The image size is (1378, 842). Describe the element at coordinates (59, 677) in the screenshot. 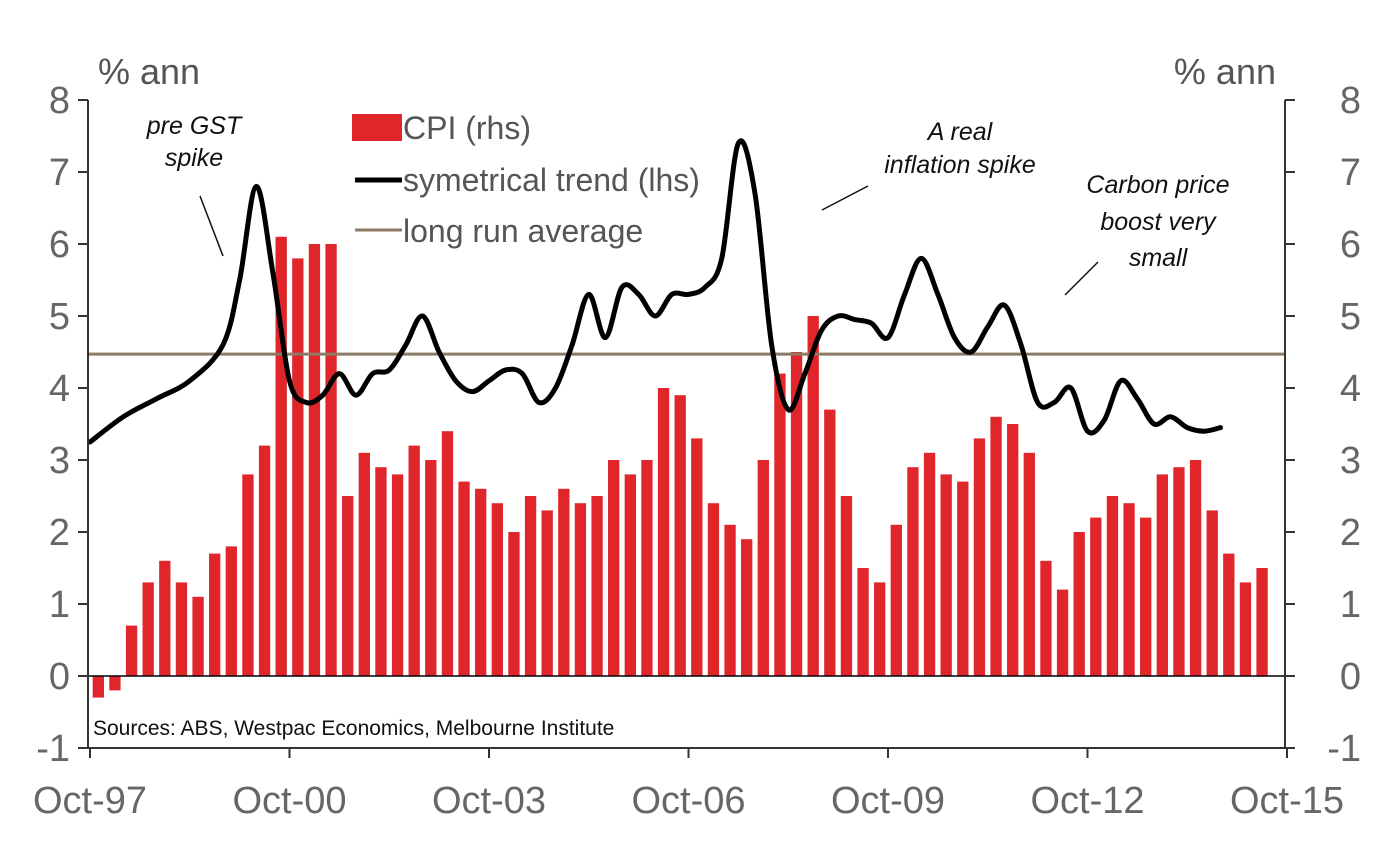

I see `left-y-tick-label: 0` at that location.